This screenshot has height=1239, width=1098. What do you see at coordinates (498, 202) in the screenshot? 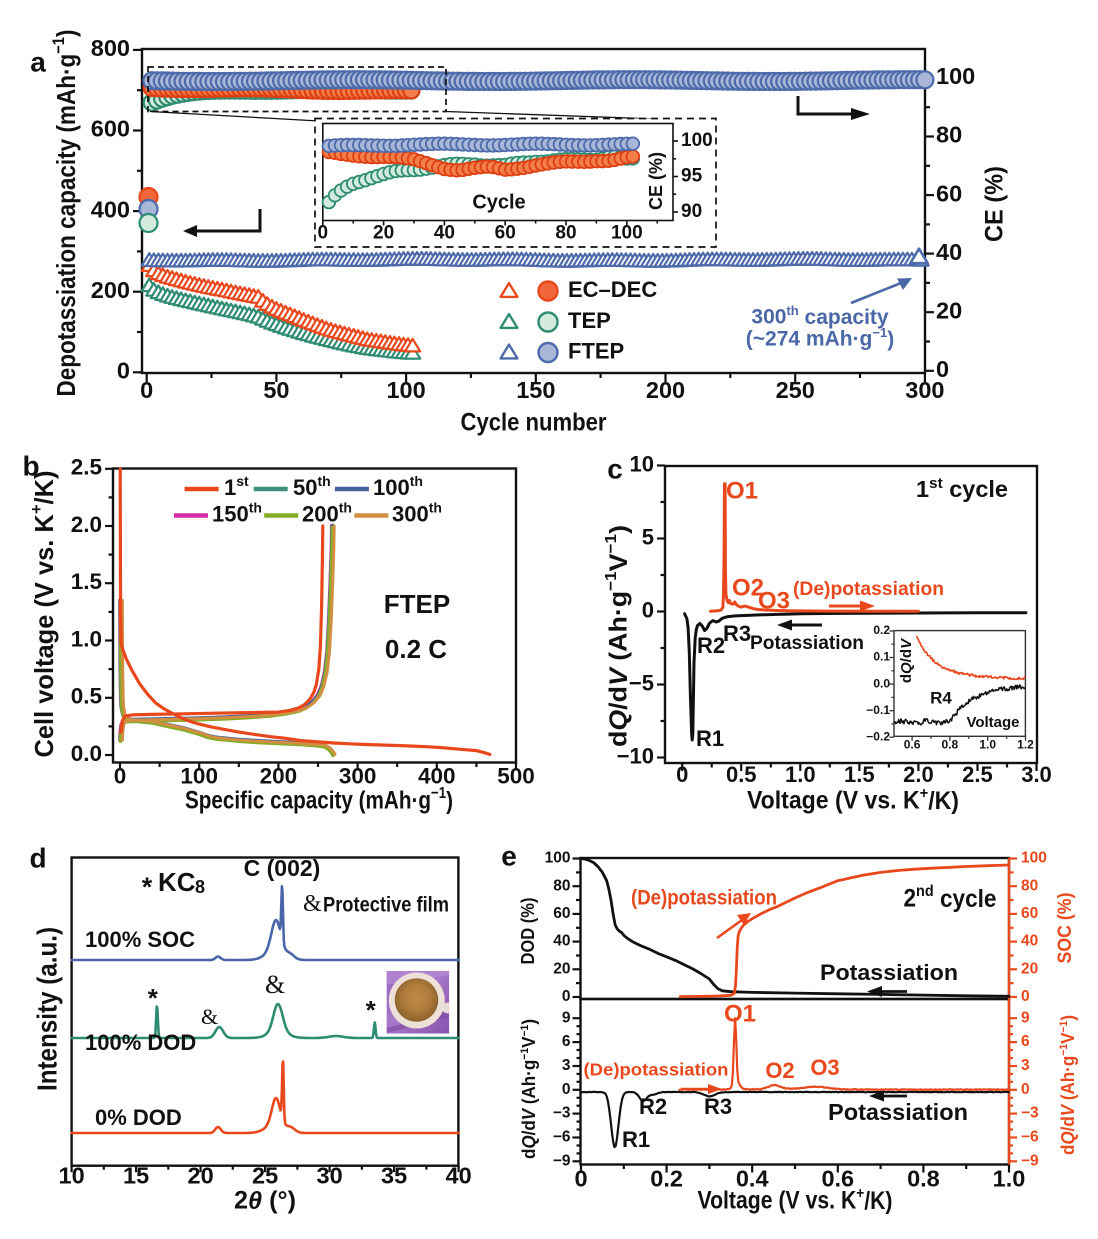
I see `svg-text: Cycle` at bounding box center [498, 202].